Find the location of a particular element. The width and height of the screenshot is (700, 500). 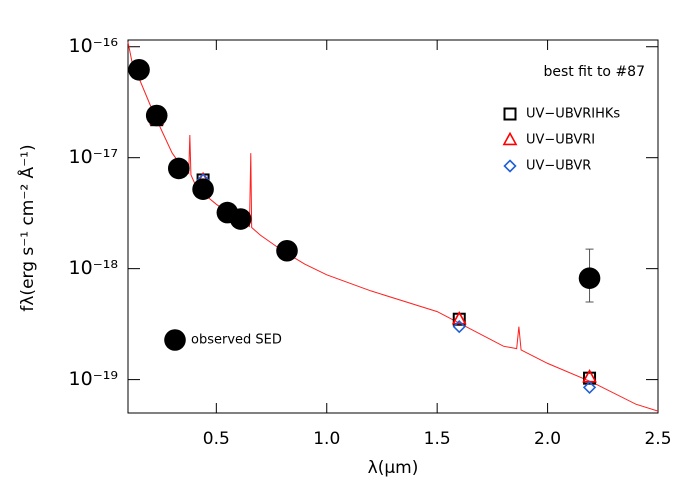

legend-label: observed SED is located at coordinates (236, 340).